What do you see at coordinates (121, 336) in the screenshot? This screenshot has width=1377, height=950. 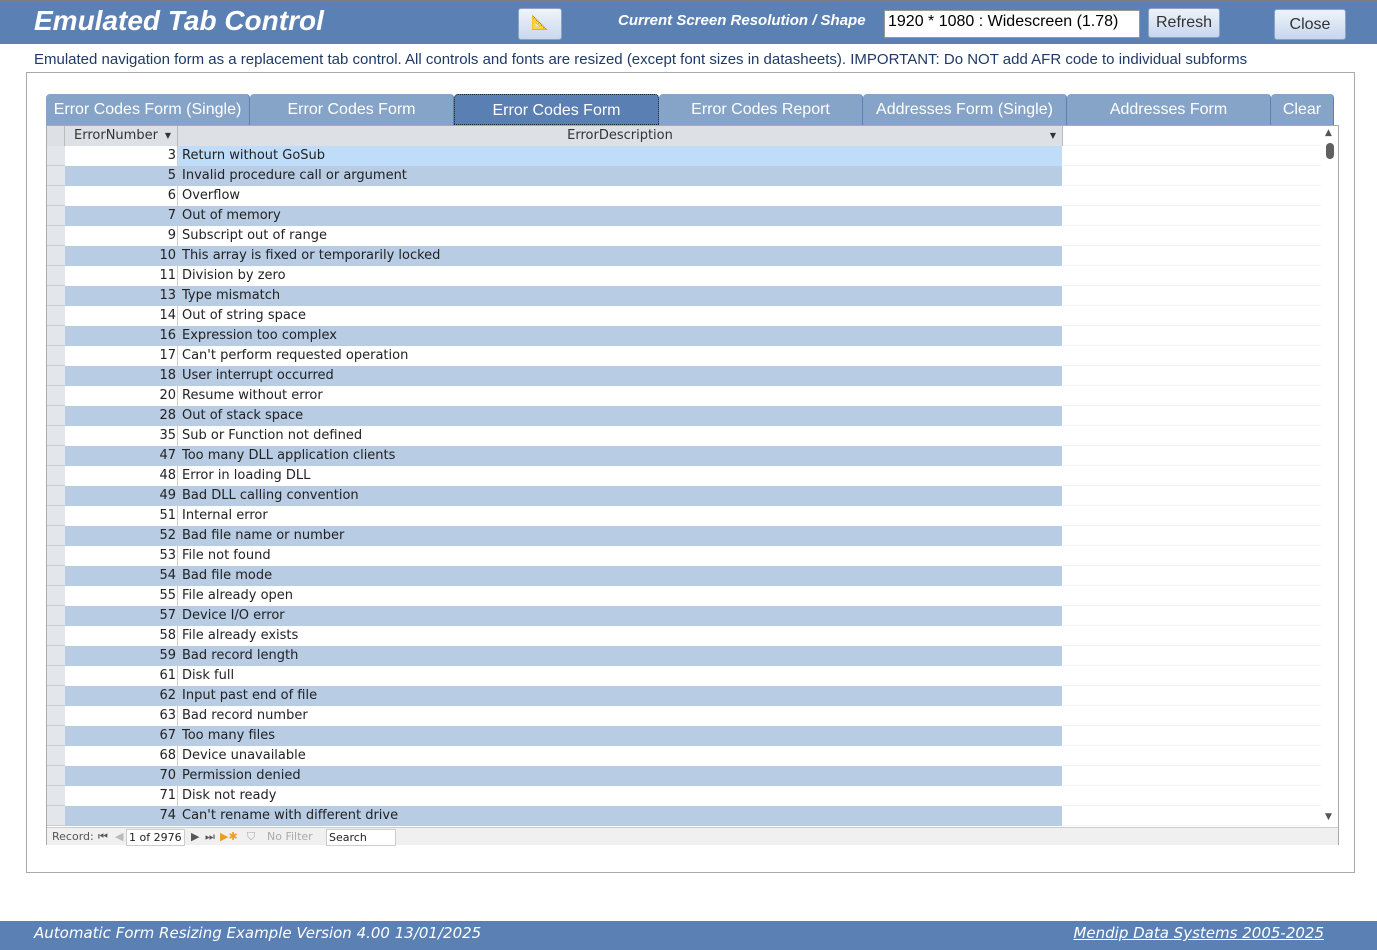 I see `error-number-cell: 16` at bounding box center [121, 336].